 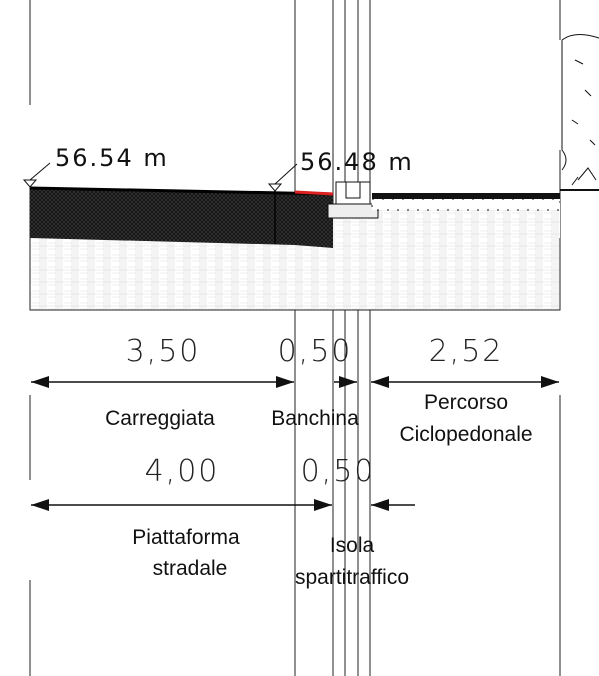 I want to click on elevation-markers: 56.54 m 56.48 m, so click(x=218, y=168).